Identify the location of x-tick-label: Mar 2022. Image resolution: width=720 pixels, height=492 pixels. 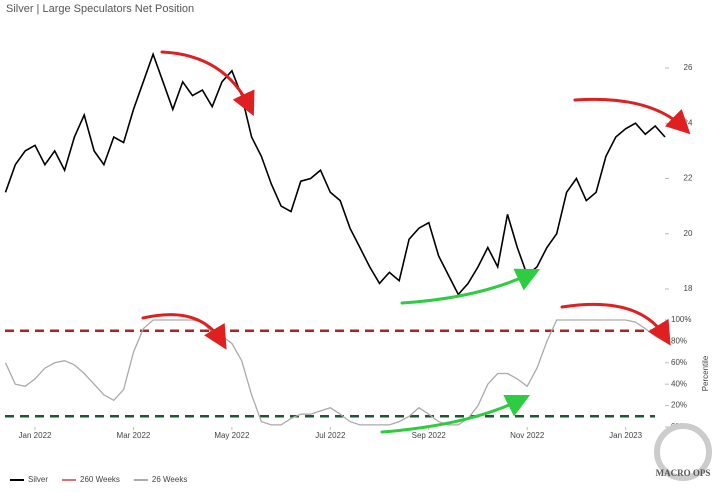
(134, 435).